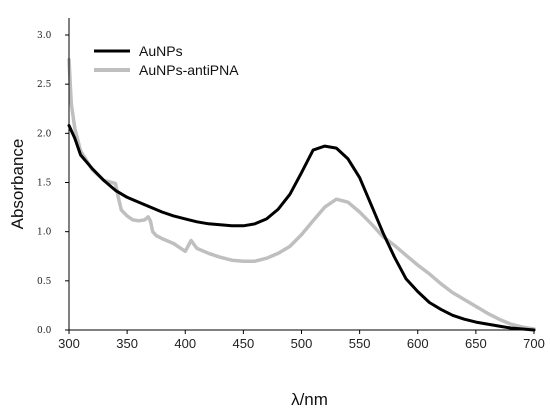 Image resolution: width=550 pixels, height=414 pixels. What do you see at coordinates (418, 343) in the screenshot?
I see `x-tick-label: 600` at bounding box center [418, 343].